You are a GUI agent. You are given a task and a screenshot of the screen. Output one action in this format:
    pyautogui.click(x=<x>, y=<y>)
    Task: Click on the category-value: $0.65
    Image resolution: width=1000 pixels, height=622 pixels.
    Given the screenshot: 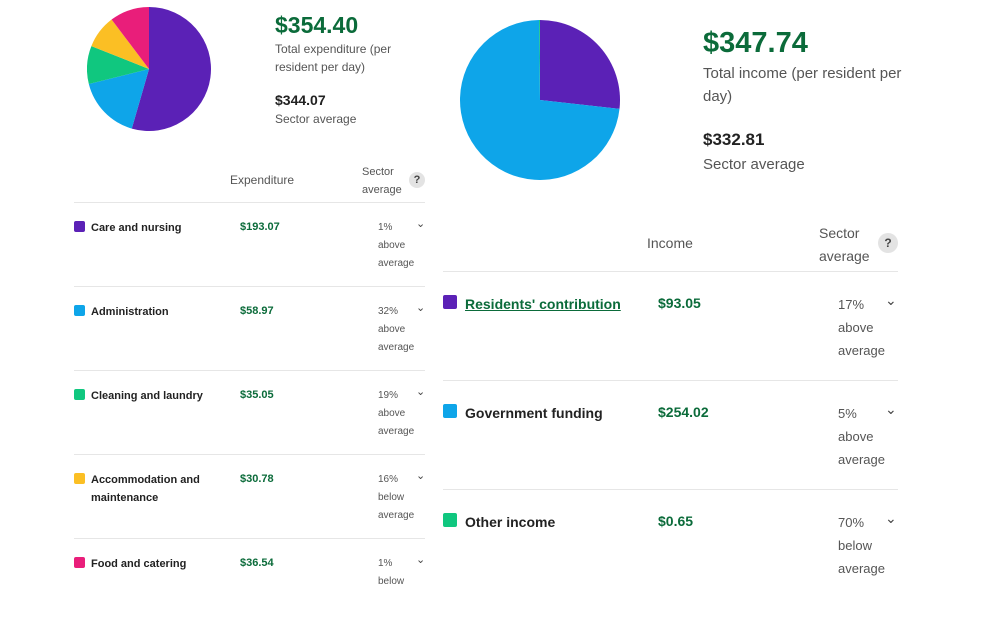 What is the action you would take?
    pyautogui.click(x=676, y=521)
    